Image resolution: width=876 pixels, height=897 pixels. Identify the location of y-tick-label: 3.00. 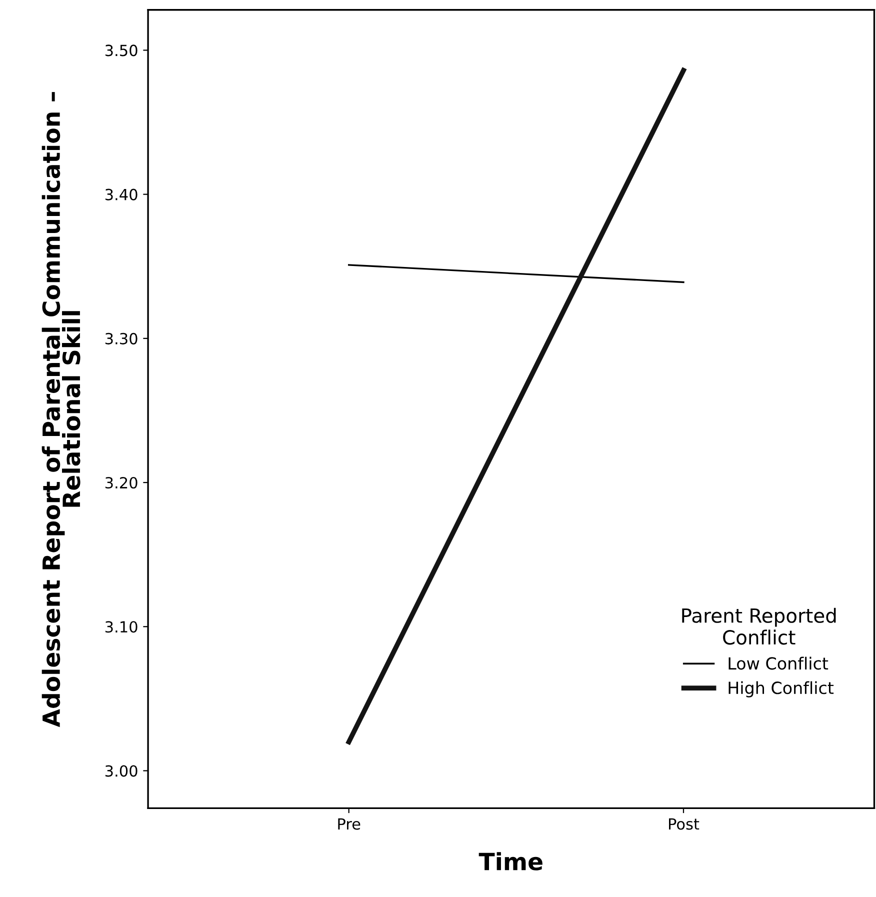
(121, 771).